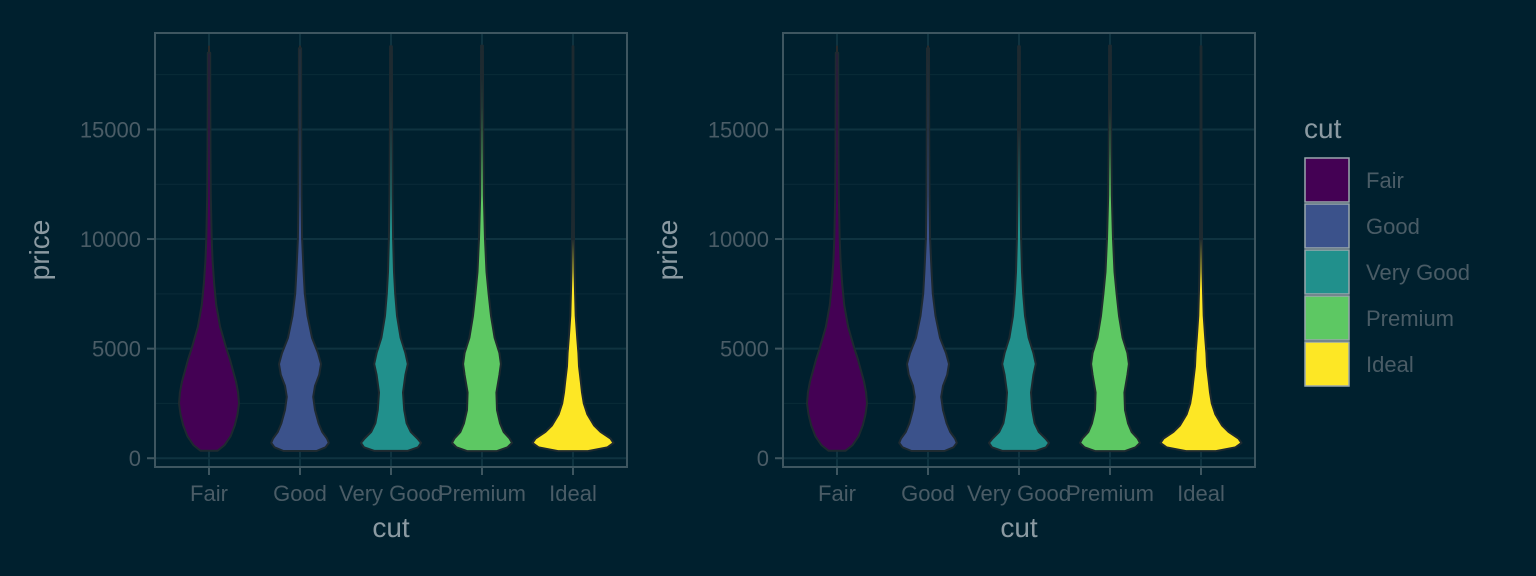 Image resolution: width=1536 pixels, height=576 pixels. What do you see at coordinates (1327, 318) in the screenshot?
I see `legend-swatch-premium` at bounding box center [1327, 318].